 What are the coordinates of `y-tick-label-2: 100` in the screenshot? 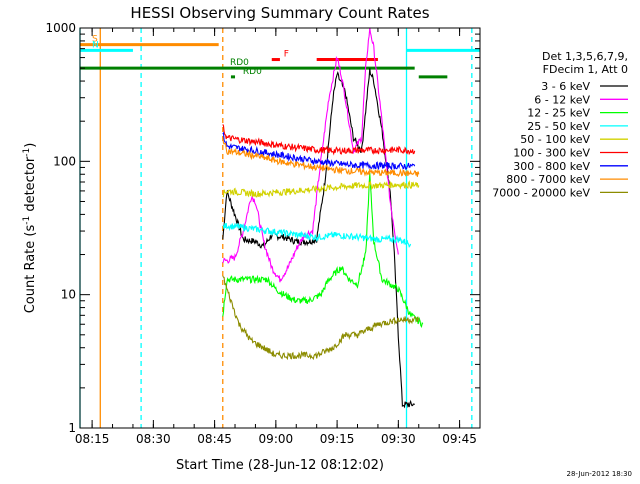 It's located at (64, 161).